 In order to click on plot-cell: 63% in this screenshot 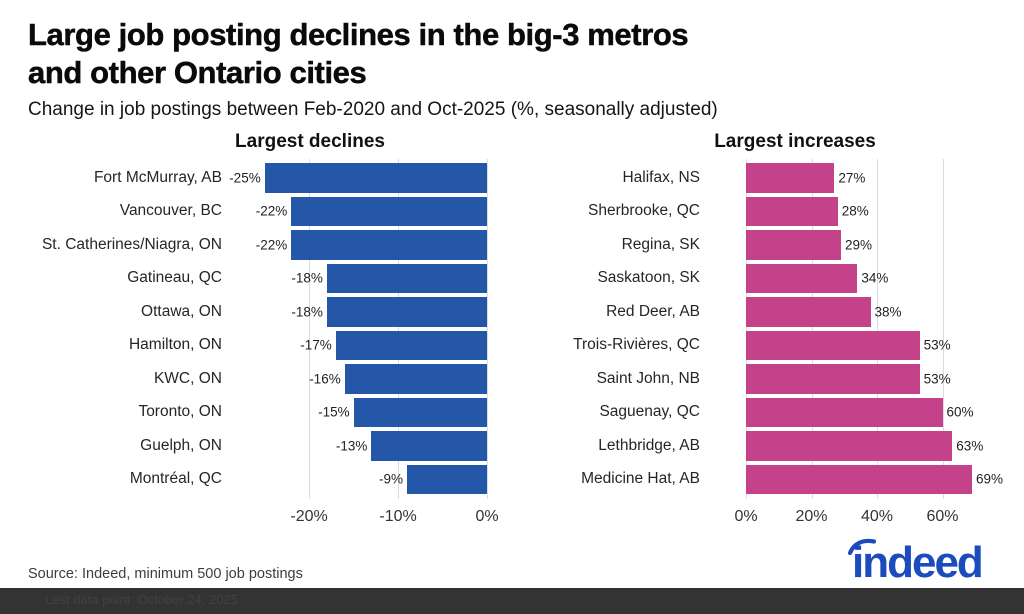, I will do `click(868, 446)`.